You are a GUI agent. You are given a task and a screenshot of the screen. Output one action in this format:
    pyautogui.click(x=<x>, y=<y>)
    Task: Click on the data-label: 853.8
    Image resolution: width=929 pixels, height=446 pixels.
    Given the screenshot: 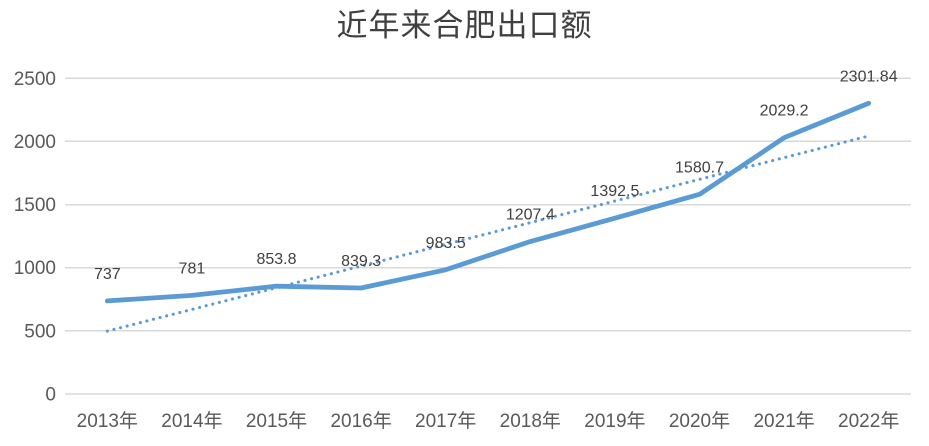 What is the action you would take?
    pyautogui.click(x=276, y=259)
    